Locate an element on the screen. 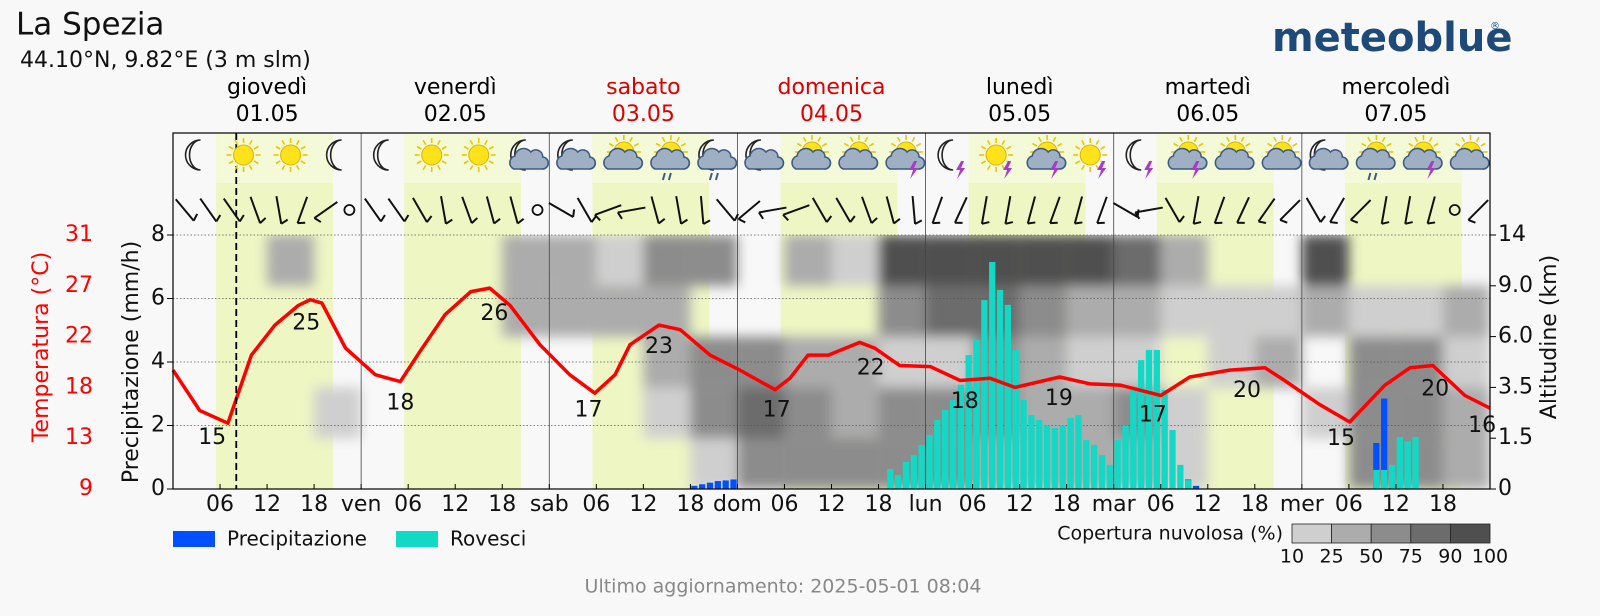 This screenshot has width=1600, height=616. y2-tick-label: 18 is located at coordinates (79, 386).